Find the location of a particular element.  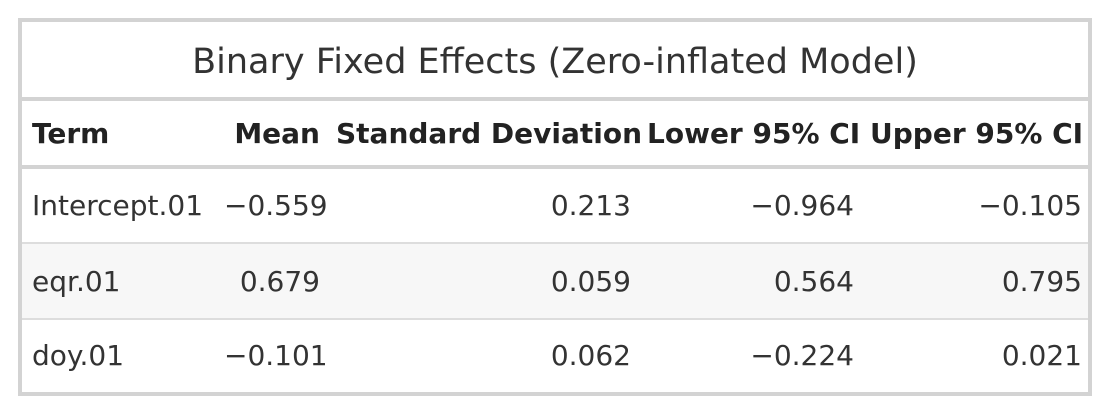

cell-term: eqr.01 is located at coordinates (118, 281).